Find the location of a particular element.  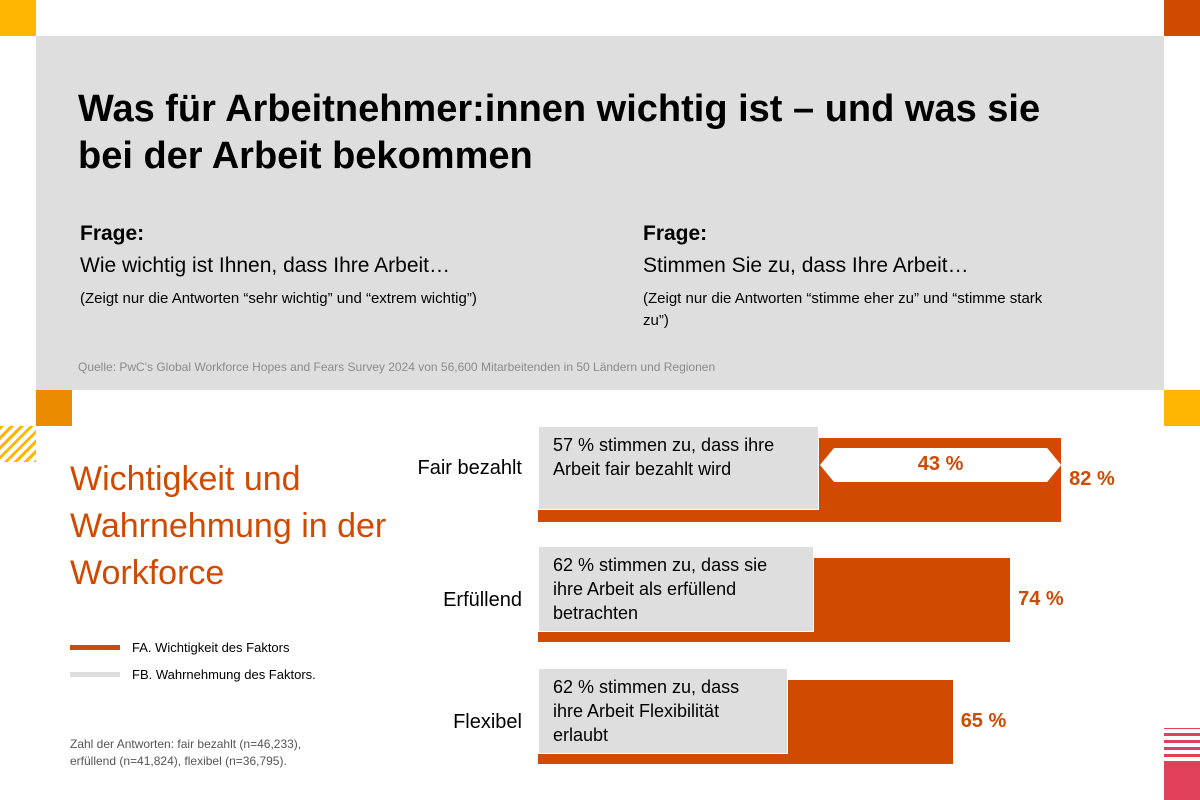

value-label: 74 % is located at coordinates (1041, 599).